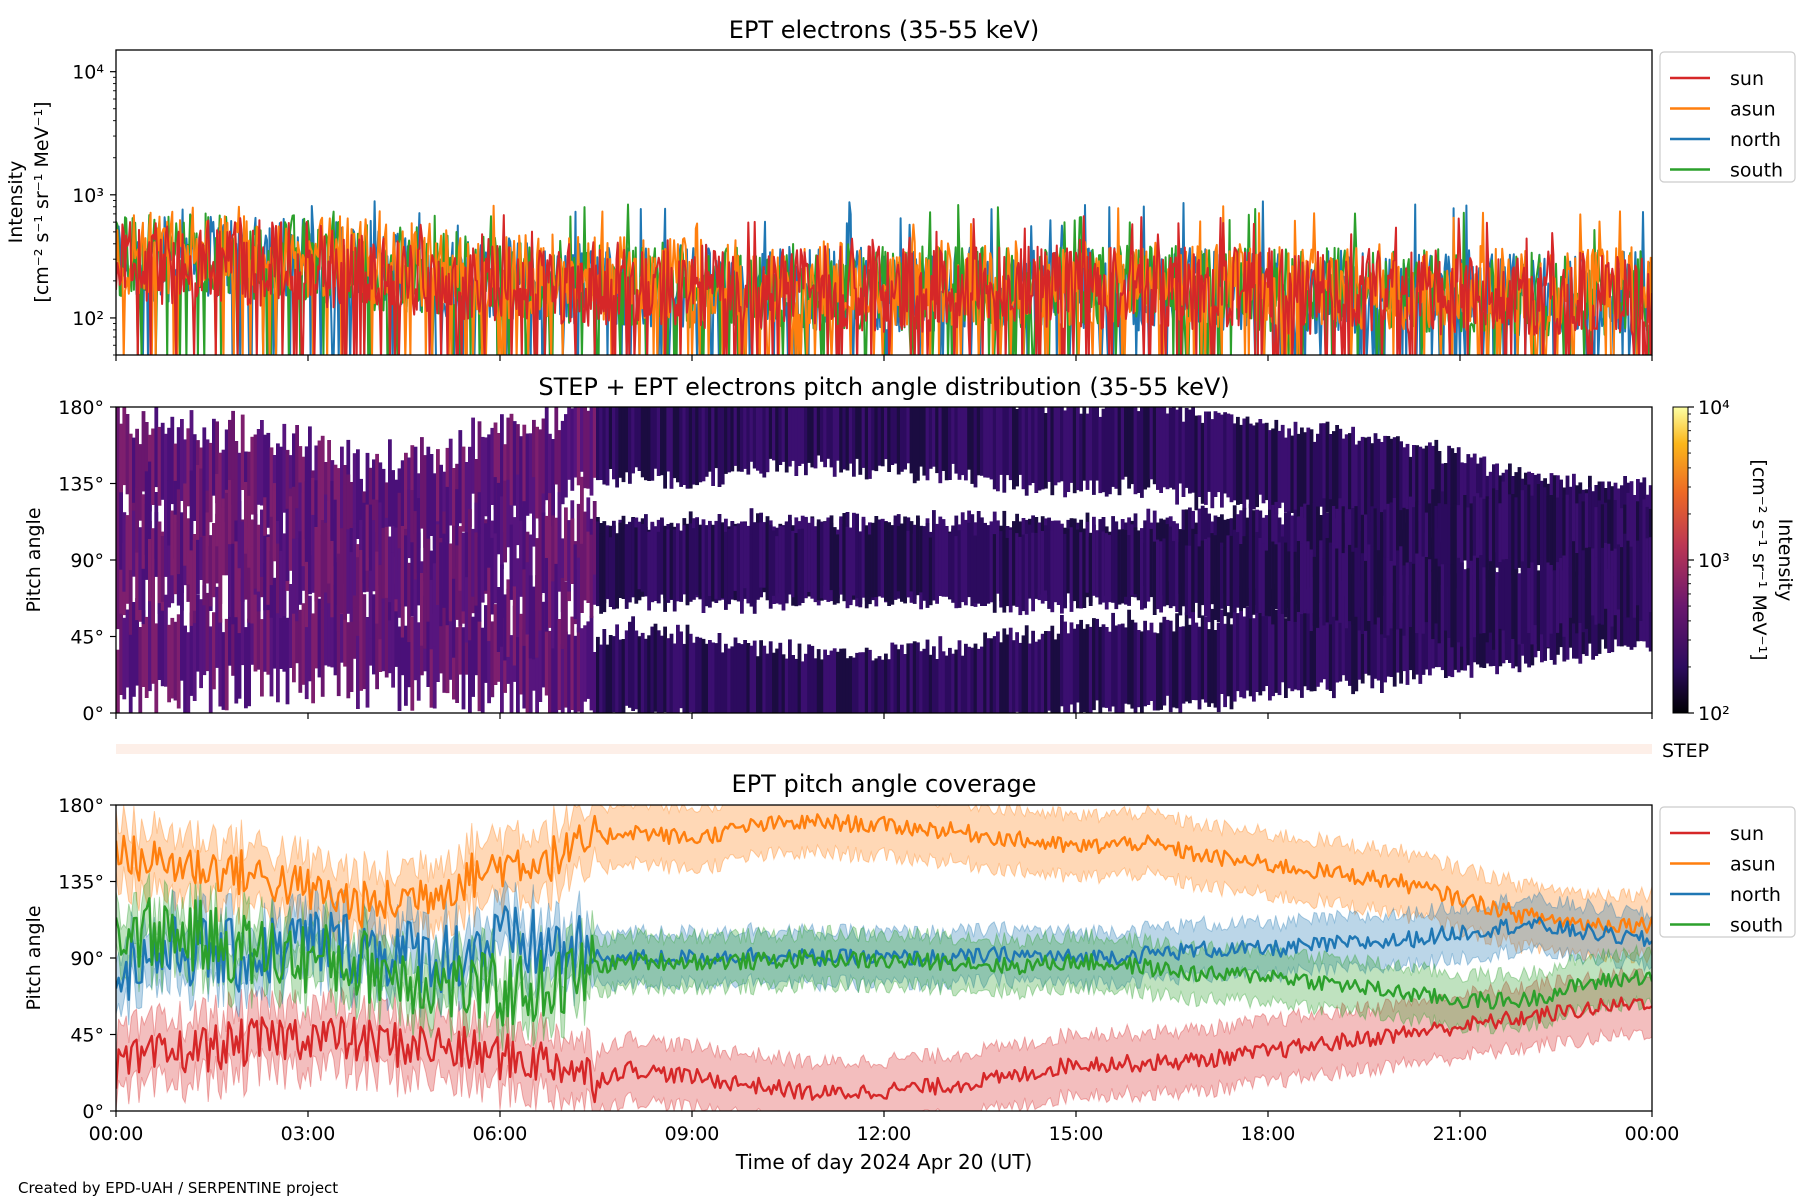 The image size is (1800, 1200). Describe the element at coordinates (1756, 171) in the screenshot. I see `legend-label-south: south` at that location.